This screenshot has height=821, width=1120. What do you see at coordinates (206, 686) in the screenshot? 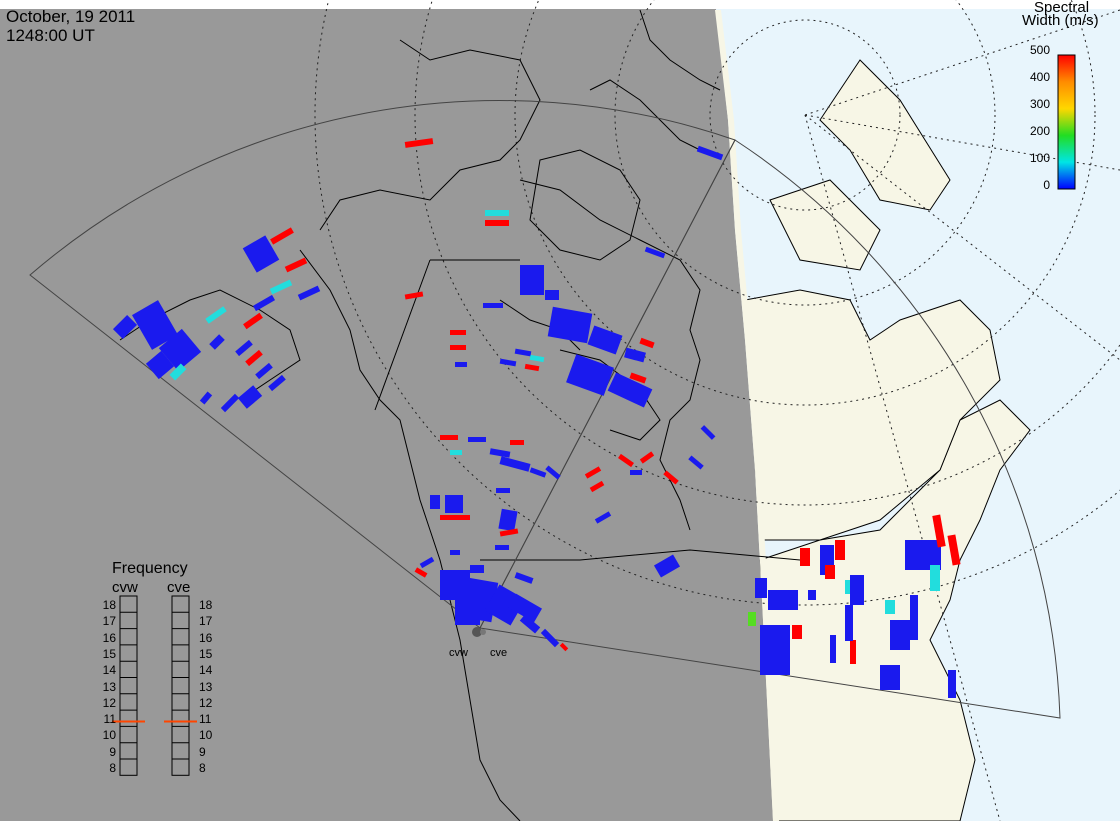
I see `frequency-tick-label: 13` at bounding box center [206, 686].